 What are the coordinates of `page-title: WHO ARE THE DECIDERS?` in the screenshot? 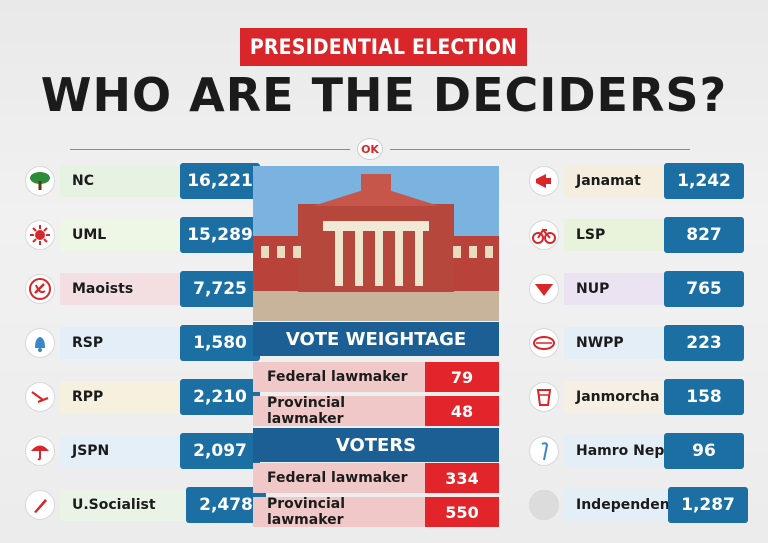 It's located at (384, 95).